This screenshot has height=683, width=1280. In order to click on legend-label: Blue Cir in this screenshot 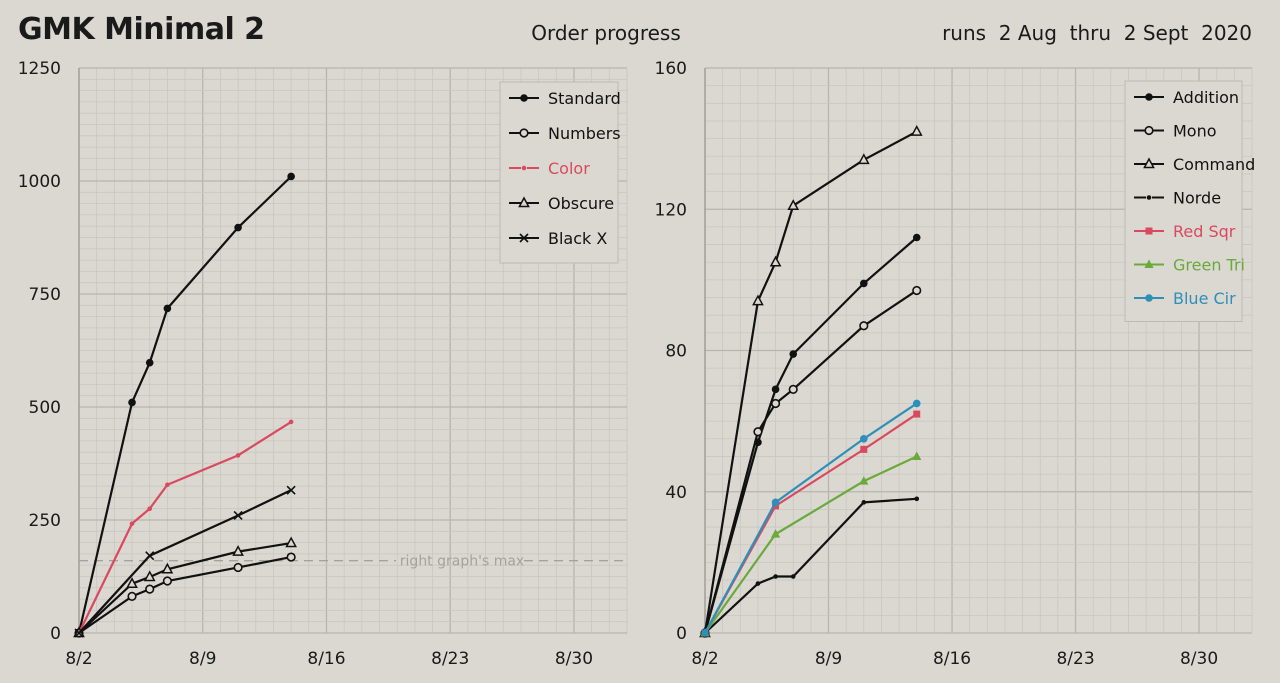, I will do `click(1204, 298)`.